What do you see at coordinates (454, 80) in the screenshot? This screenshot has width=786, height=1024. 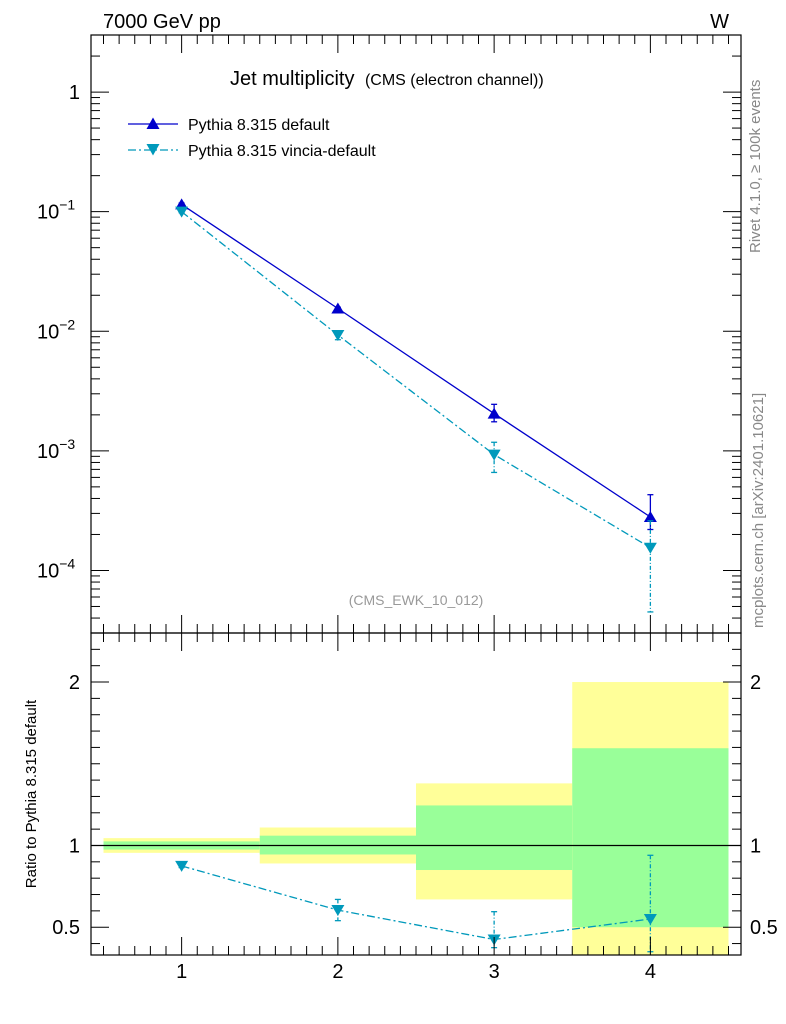 I see `chart-subtitle: (CMS (electron channel))` at bounding box center [454, 80].